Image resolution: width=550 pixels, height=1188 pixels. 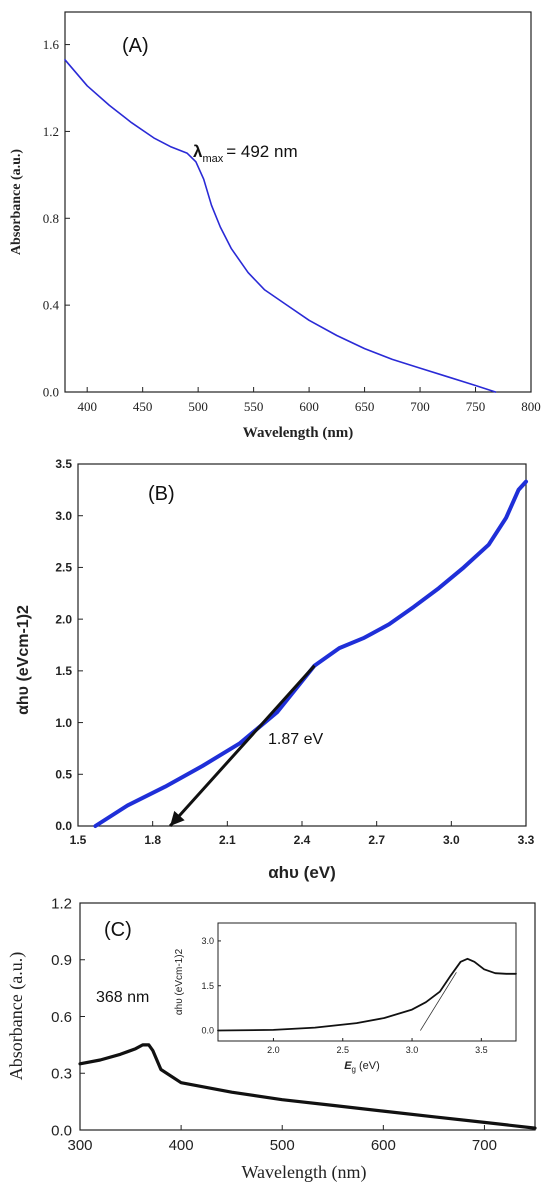 I want to click on panel-b-xlabel: αhυ (eV), so click(x=302, y=872).